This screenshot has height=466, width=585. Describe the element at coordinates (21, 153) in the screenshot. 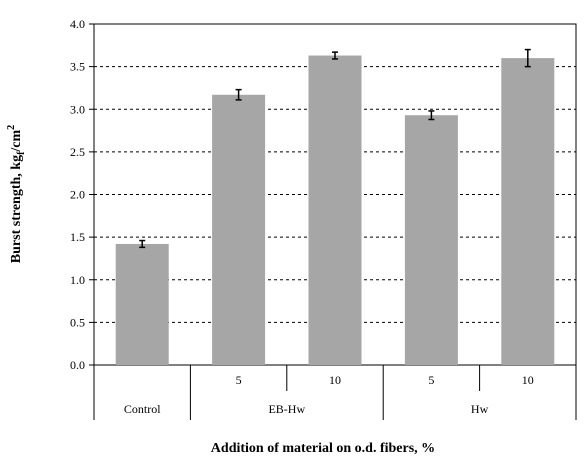

I see `y-axis-title-sub: f` at that location.